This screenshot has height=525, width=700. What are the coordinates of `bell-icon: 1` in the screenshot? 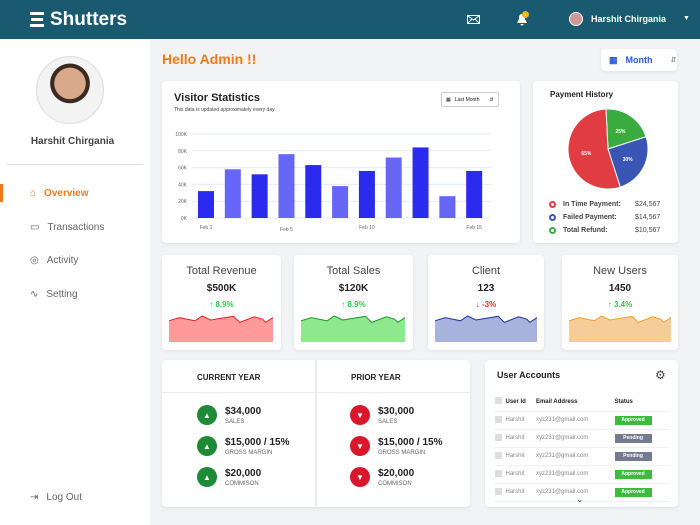 It's located at (522, 21).